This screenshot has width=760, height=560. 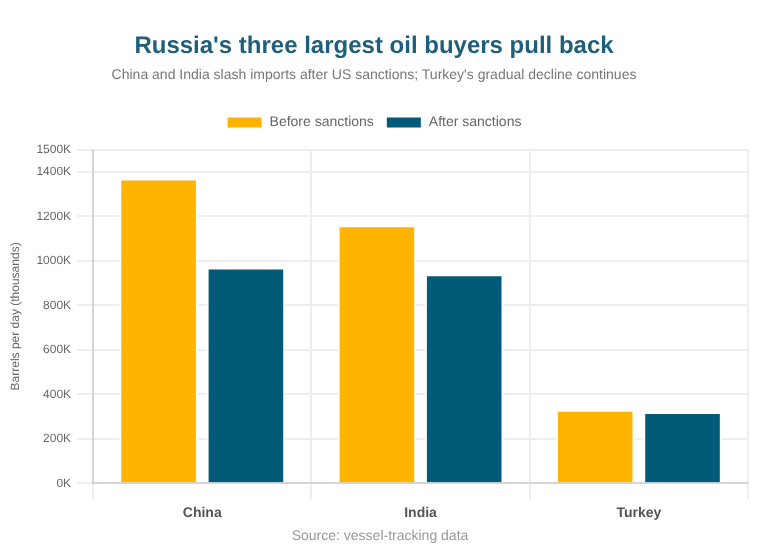 What do you see at coordinates (374, 45) in the screenshot?
I see `chart-title: Russia's three largest oil buyers pull back` at bounding box center [374, 45].